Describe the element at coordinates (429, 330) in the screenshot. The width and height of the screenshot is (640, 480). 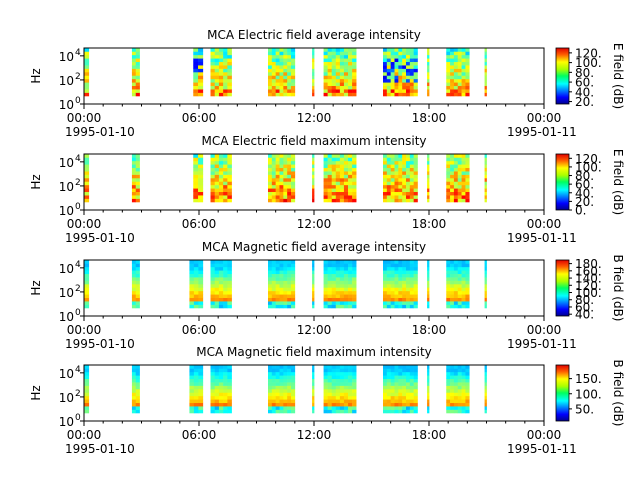
I see `x-tick-label: 18:00` at that location.